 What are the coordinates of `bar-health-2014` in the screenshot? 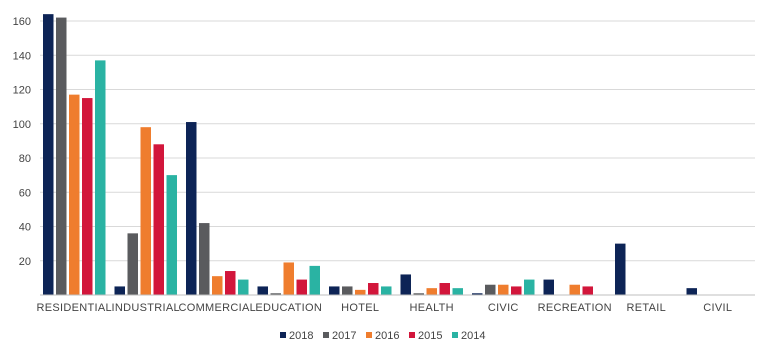 It's located at (457, 291).